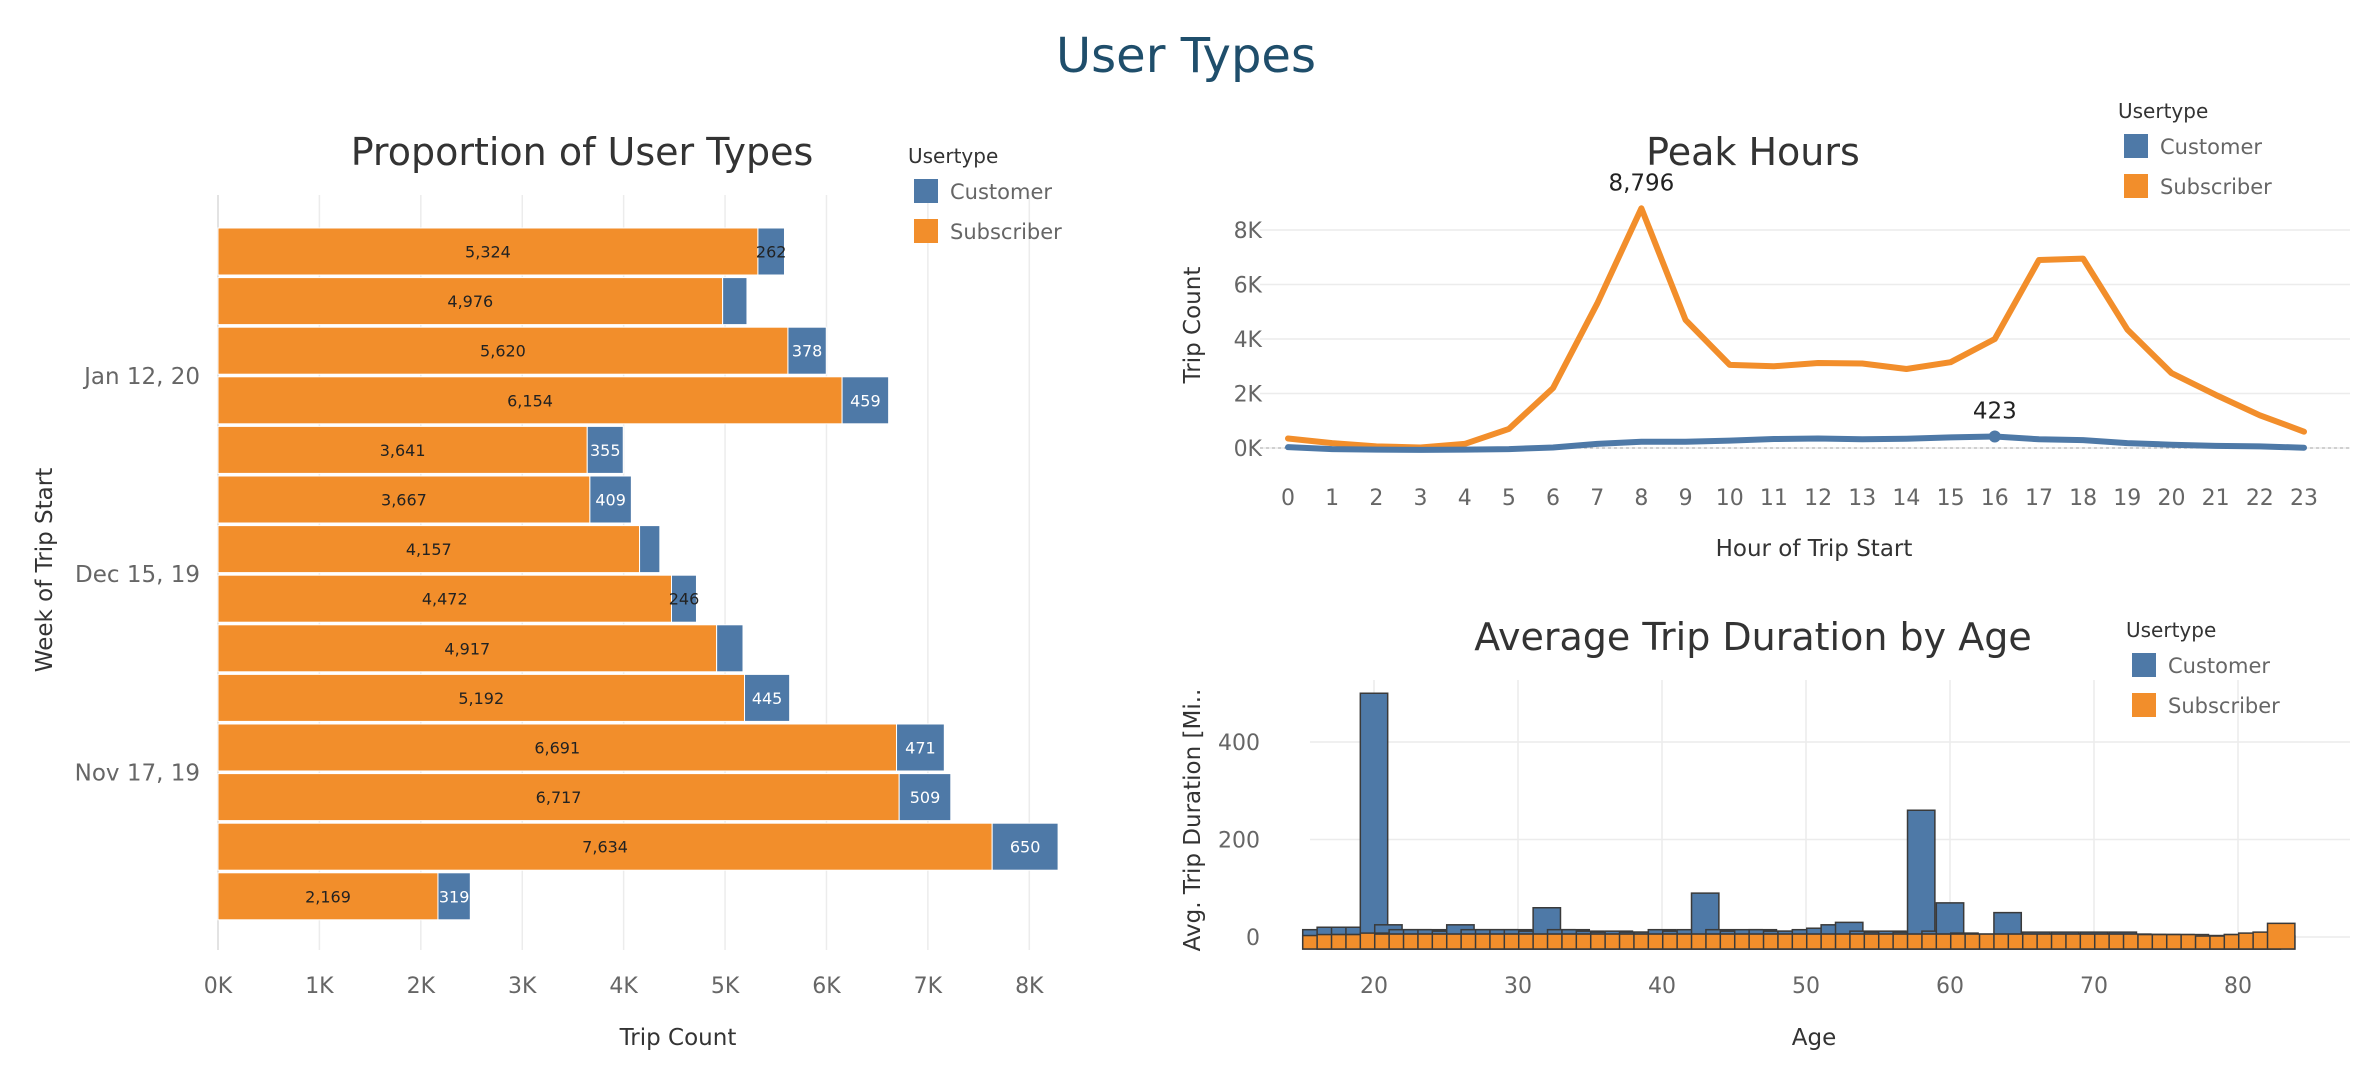 The width and height of the screenshot is (2372, 1088). What do you see at coordinates (678, 1038) in the screenshot?
I see `proportion-x-axis-label: Trip Count` at bounding box center [678, 1038].